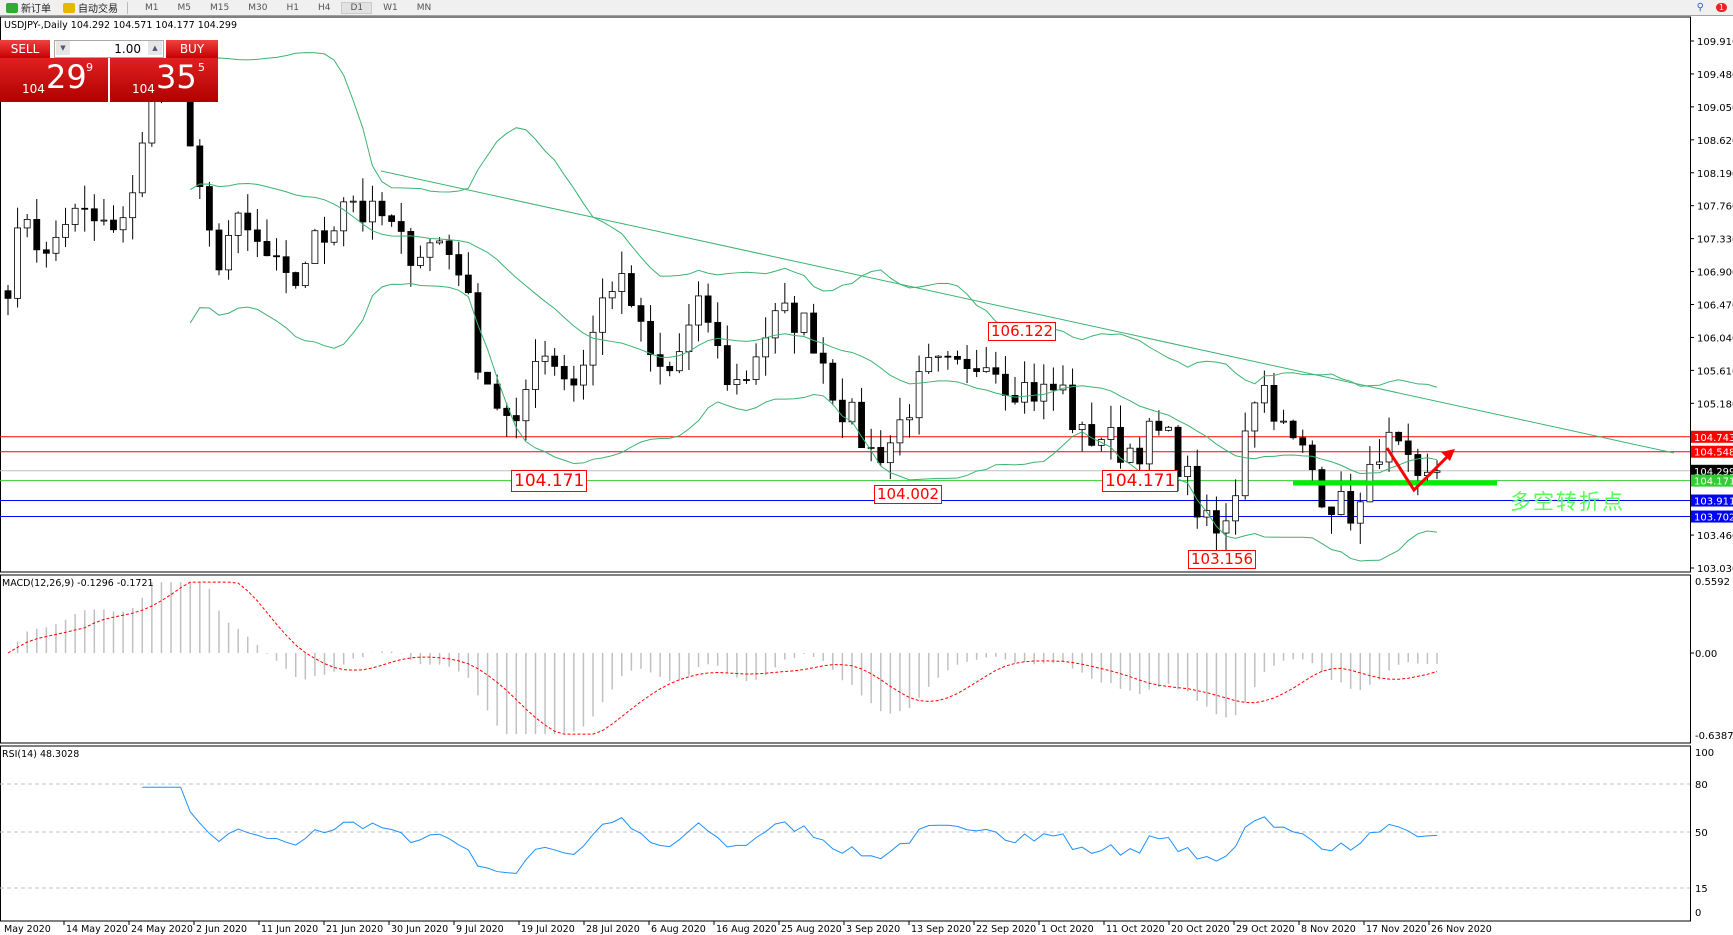 This screenshot has height=935, width=1733. What do you see at coordinates (727, 658) in the screenshot?
I see `macd-histogram` at bounding box center [727, 658].